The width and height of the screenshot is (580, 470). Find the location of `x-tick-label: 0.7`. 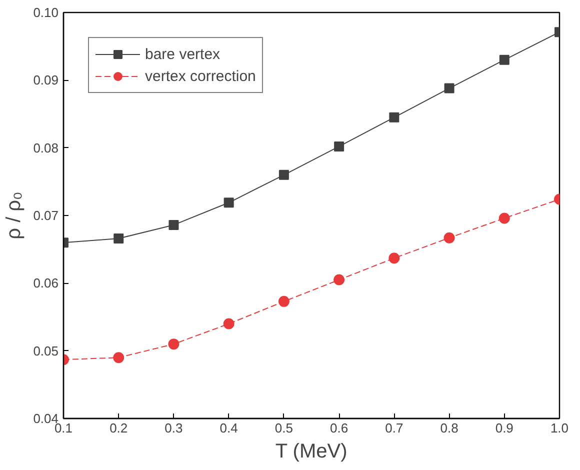

x-tick-label: 0.7 is located at coordinates (394, 428).